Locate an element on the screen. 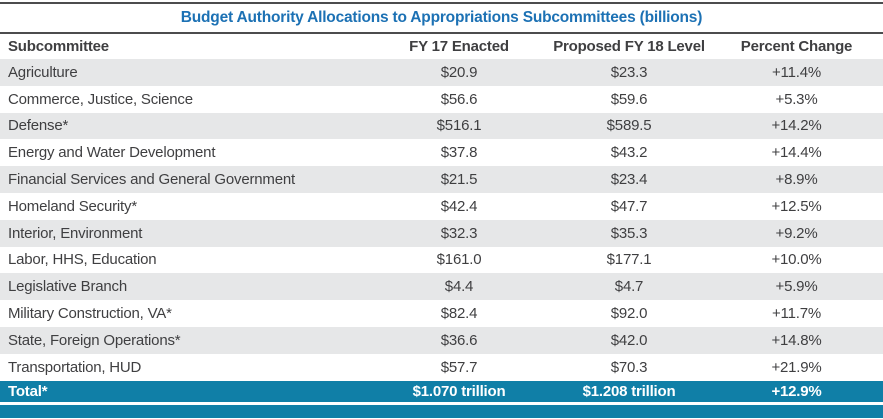  fy17-cell: $161.0 is located at coordinates (459, 260).